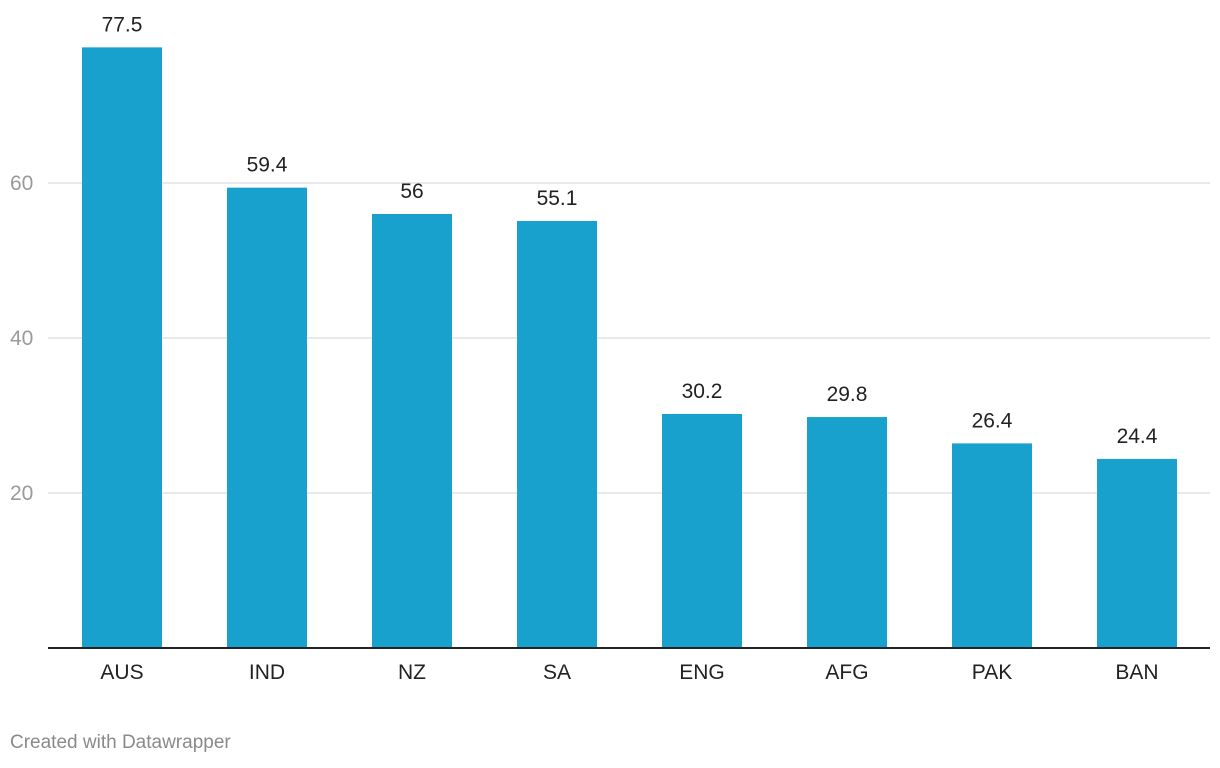 The height and width of the screenshot is (768, 1220). Describe the element at coordinates (992, 420) in the screenshot. I see `value-label-pak: 26.4` at that location.